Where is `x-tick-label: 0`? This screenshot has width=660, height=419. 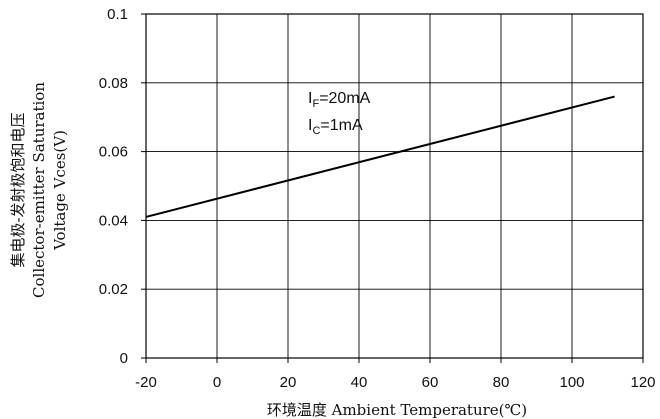
x-tick-label: 0 is located at coordinates (217, 382).